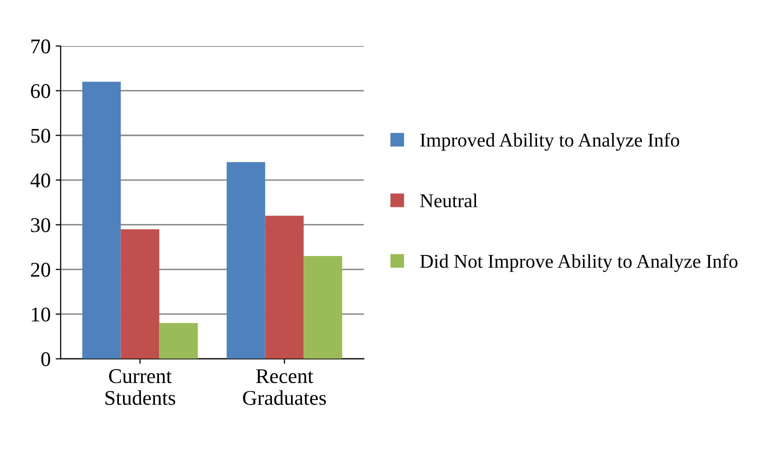 The width and height of the screenshot is (758, 460). What do you see at coordinates (40, 46) in the screenshot?
I see `y-tick-label: 70` at bounding box center [40, 46].